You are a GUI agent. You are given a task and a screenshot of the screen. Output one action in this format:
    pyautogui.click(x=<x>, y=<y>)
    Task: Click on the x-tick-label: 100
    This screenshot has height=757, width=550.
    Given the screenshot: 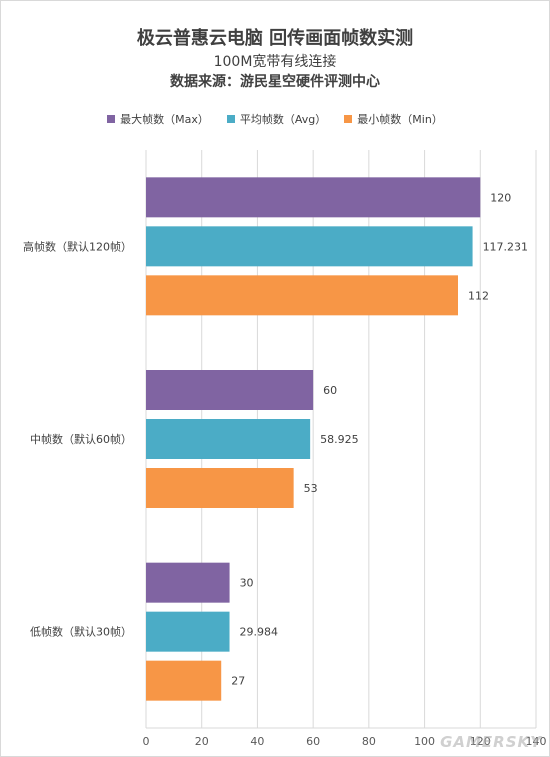 What is the action you would take?
    pyautogui.click(x=424, y=741)
    